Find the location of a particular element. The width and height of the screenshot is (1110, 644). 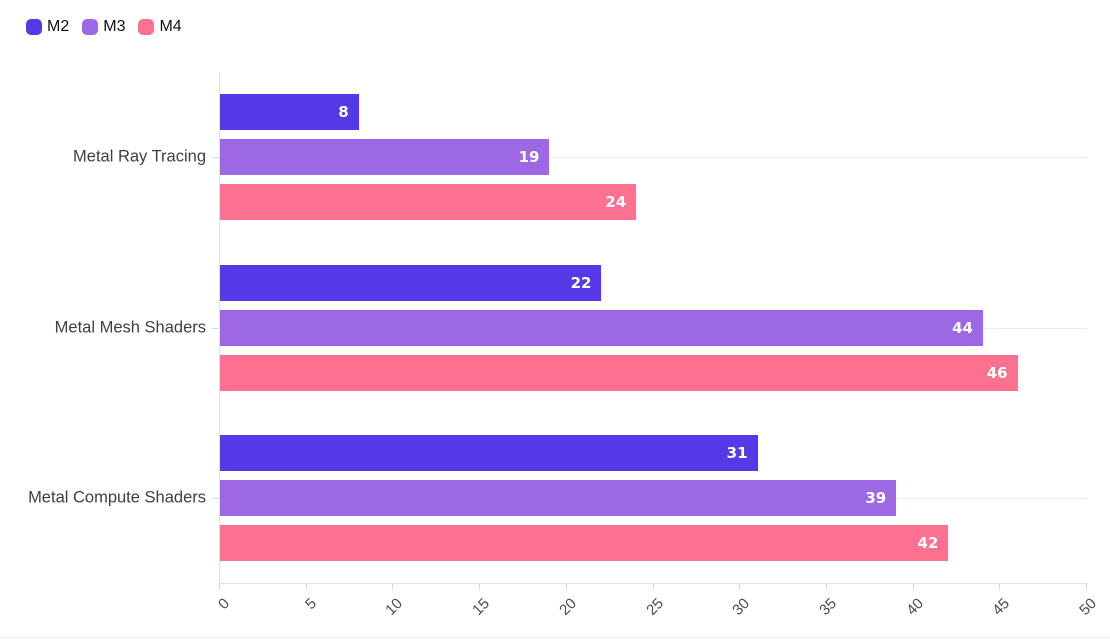

x-axis-tick-label: 40 is located at coordinates (914, 607).